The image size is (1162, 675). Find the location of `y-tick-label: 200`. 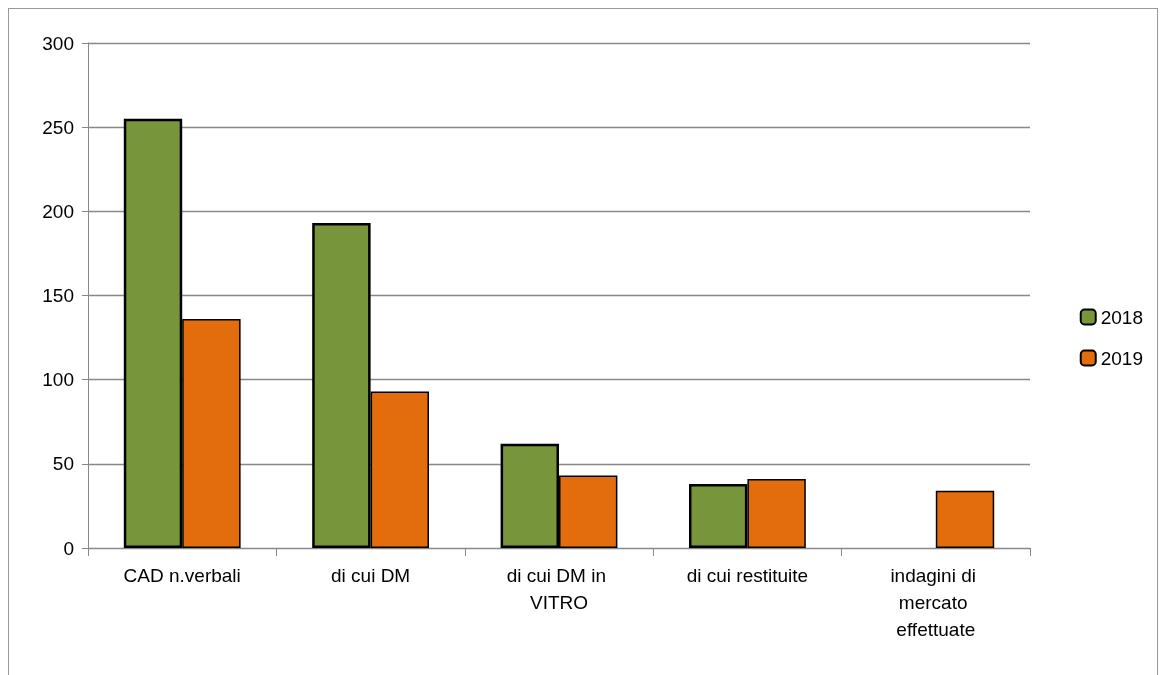

y-tick-label: 200 is located at coordinates (58, 211).